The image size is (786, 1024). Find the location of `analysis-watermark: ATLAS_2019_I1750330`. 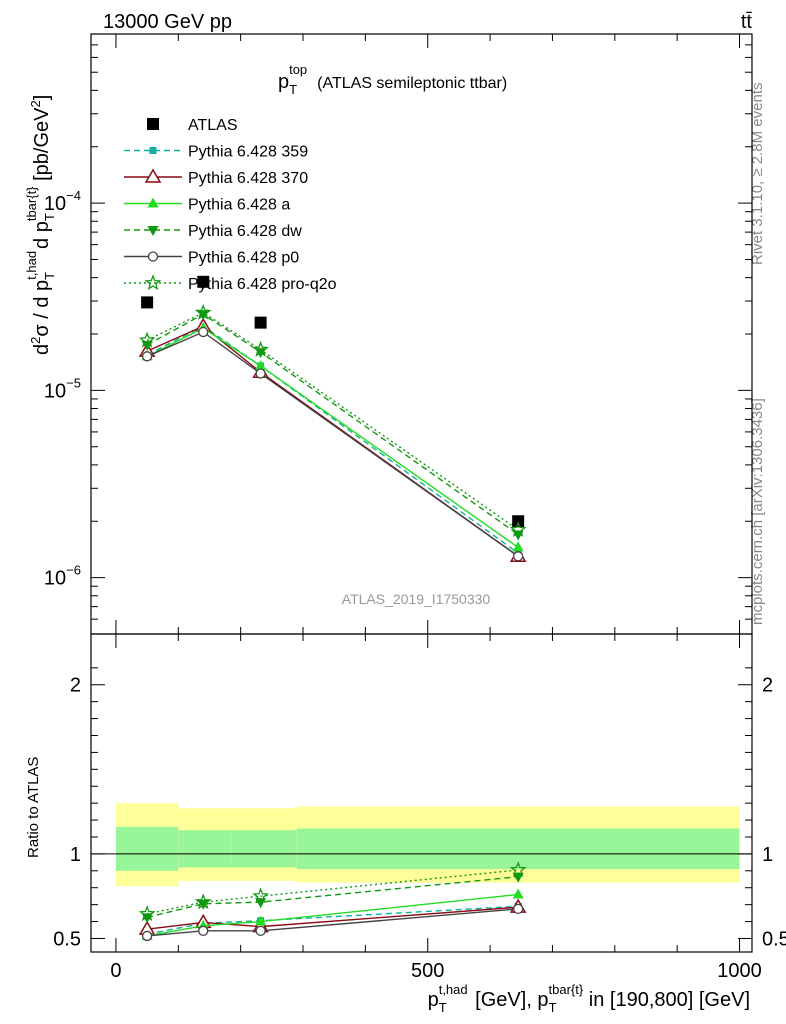

analysis-watermark: ATLAS_2019_I1750330 is located at coordinates (416, 599).